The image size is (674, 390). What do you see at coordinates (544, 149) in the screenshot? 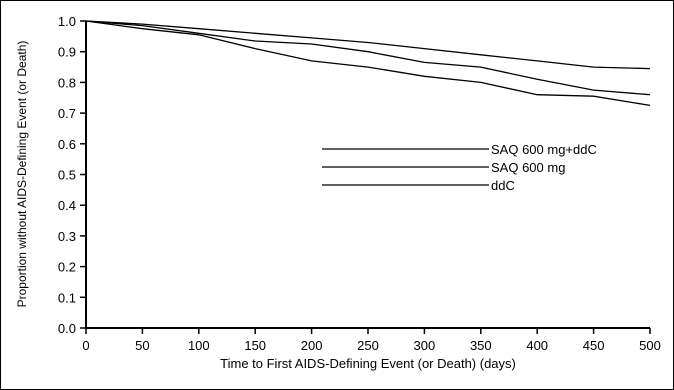
I see `legend-label: SAQ 600 mg+ddC` at bounding box center [544, 149].